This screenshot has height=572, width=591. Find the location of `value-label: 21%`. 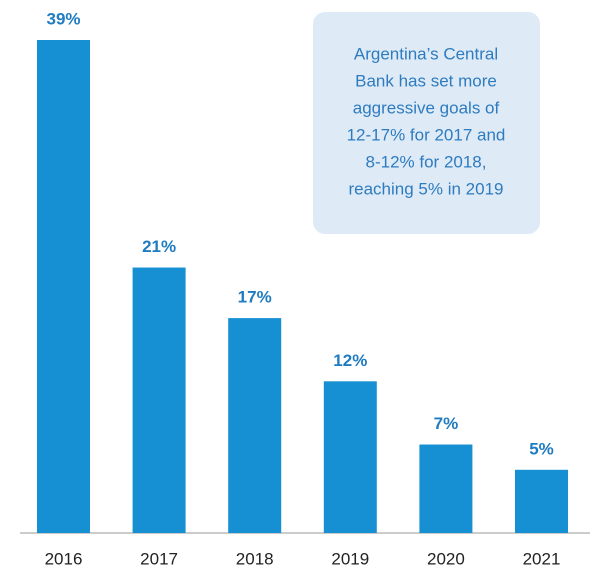

value-label: 21% is located at coordinates (159, 246).